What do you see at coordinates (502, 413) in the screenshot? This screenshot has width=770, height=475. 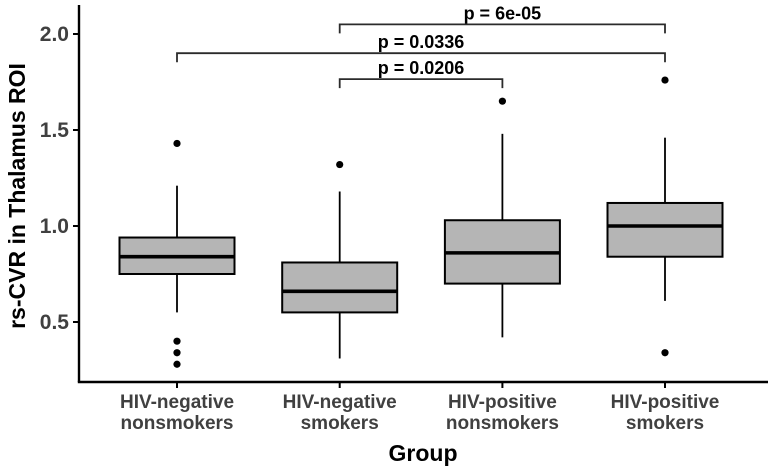 I see `x-tick-label: HIV-positive nonsmokers` at bounding box center [502, 413].